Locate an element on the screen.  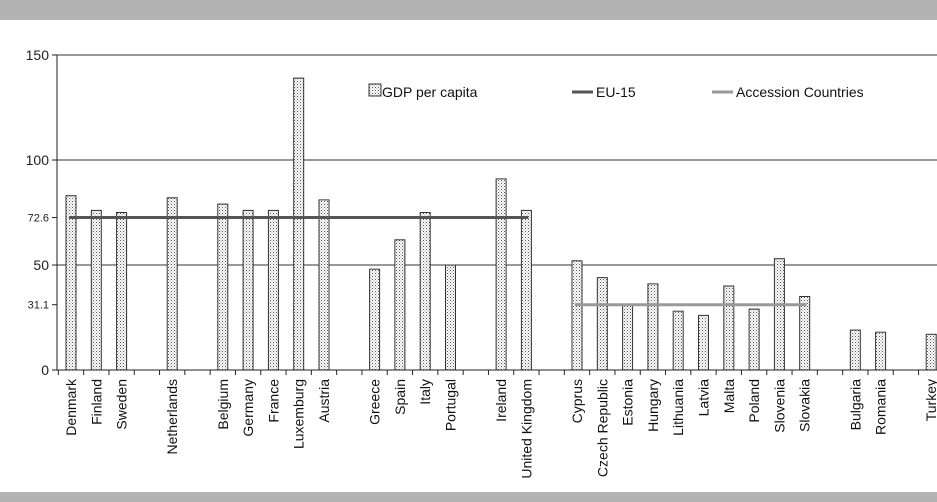
legend-label: EU-15 is located at coordinates (616, 92).